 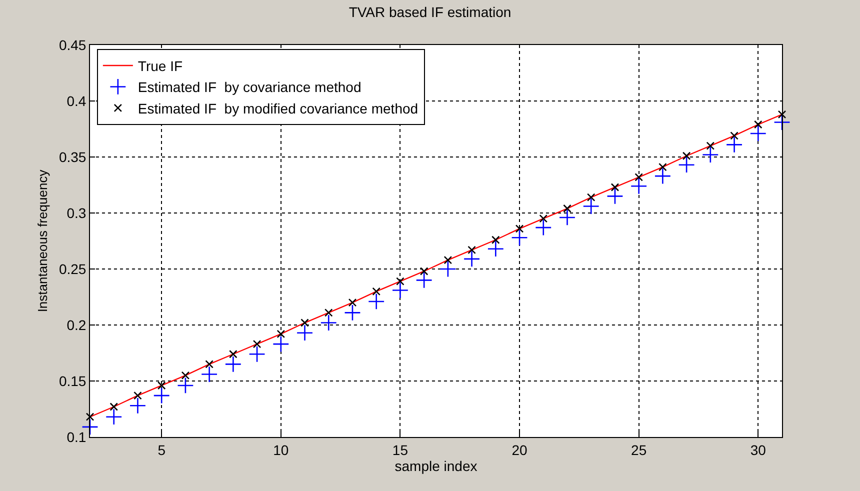 What do you see at coordinates (162, 450) in the screenshot?
I see `x-tick-label: 5` at bounding box center [162, 450].